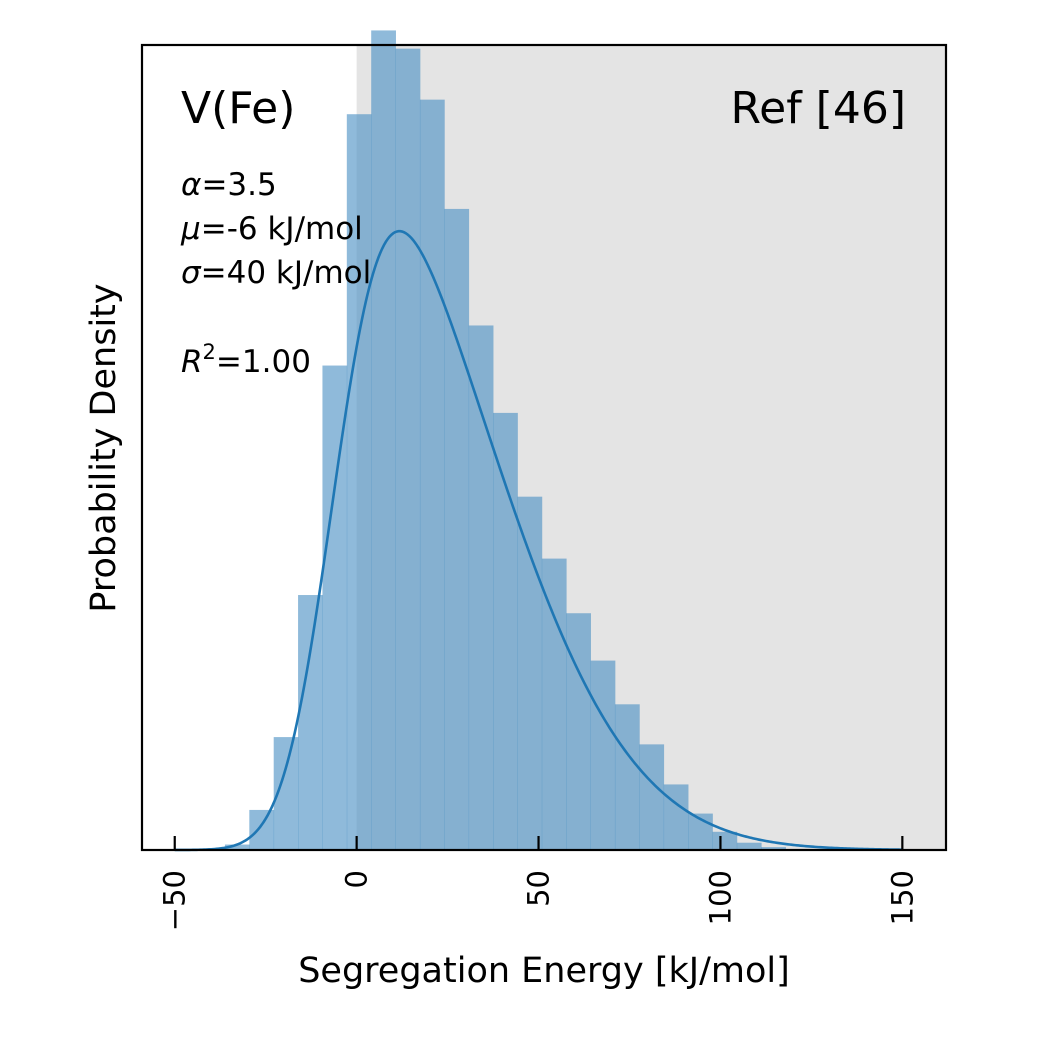 This screenshot has width=1039, height=1039. I want to click on x-tick-label: 150, so click(902, 897).